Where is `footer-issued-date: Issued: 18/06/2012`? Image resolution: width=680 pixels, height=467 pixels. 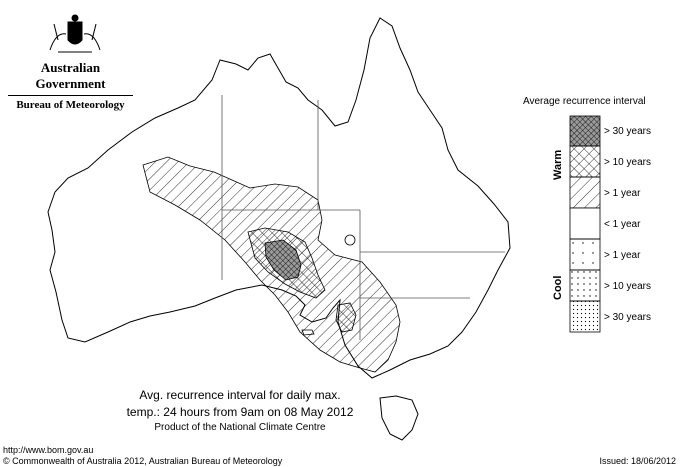 footer-issued-date: Issued: 18/06/2012 is located at coordinates (637, 461).